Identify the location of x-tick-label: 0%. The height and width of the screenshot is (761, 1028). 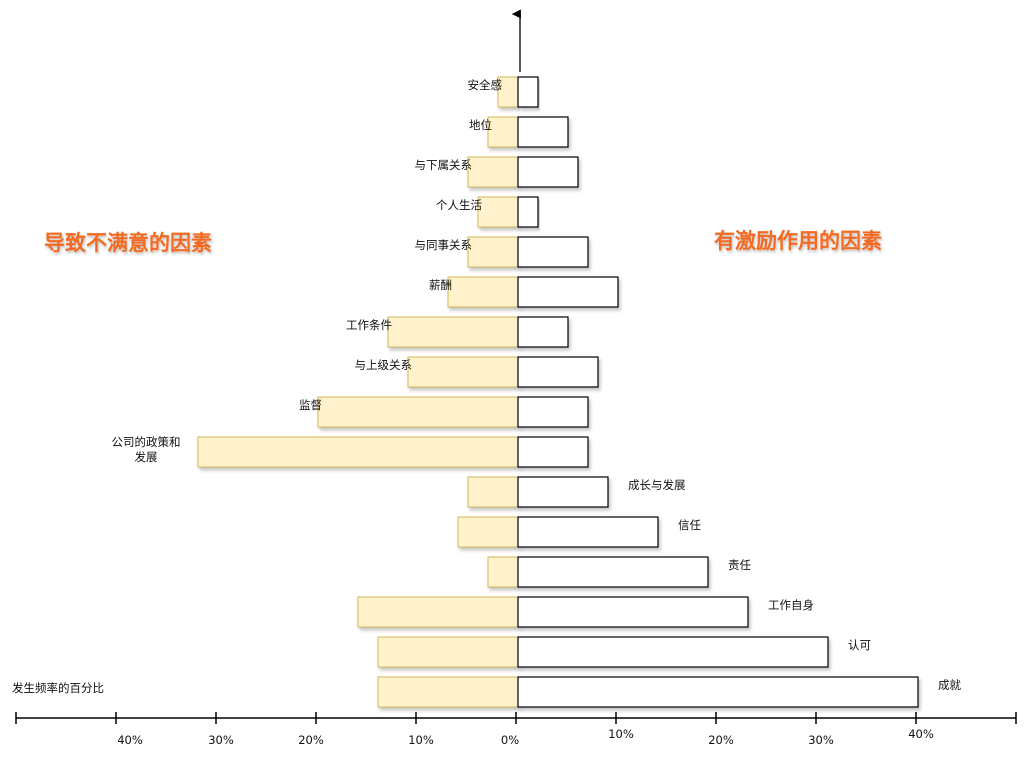
(510, 740).